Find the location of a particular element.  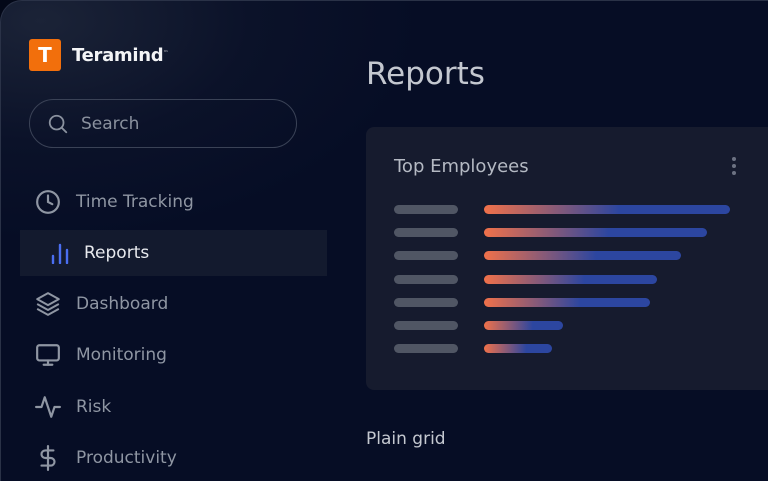

sidebar-item-time-tracking: Time Tracking is located at coordinates (173, 202).